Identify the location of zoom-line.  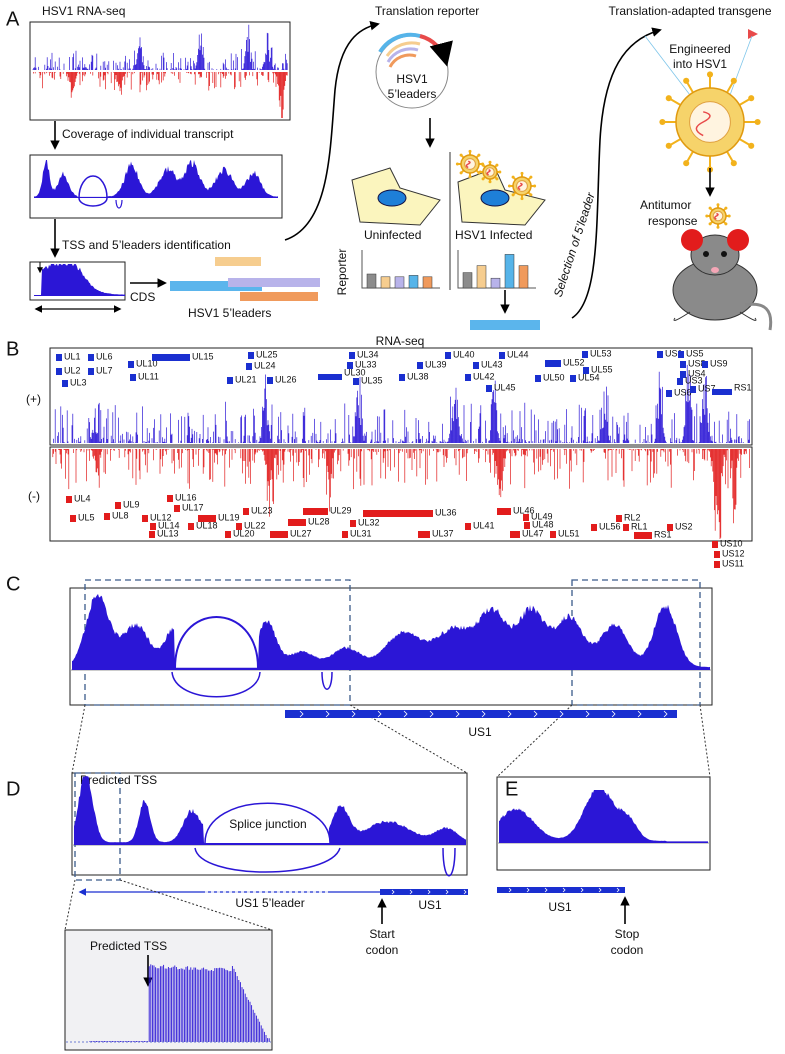
(168, 905).